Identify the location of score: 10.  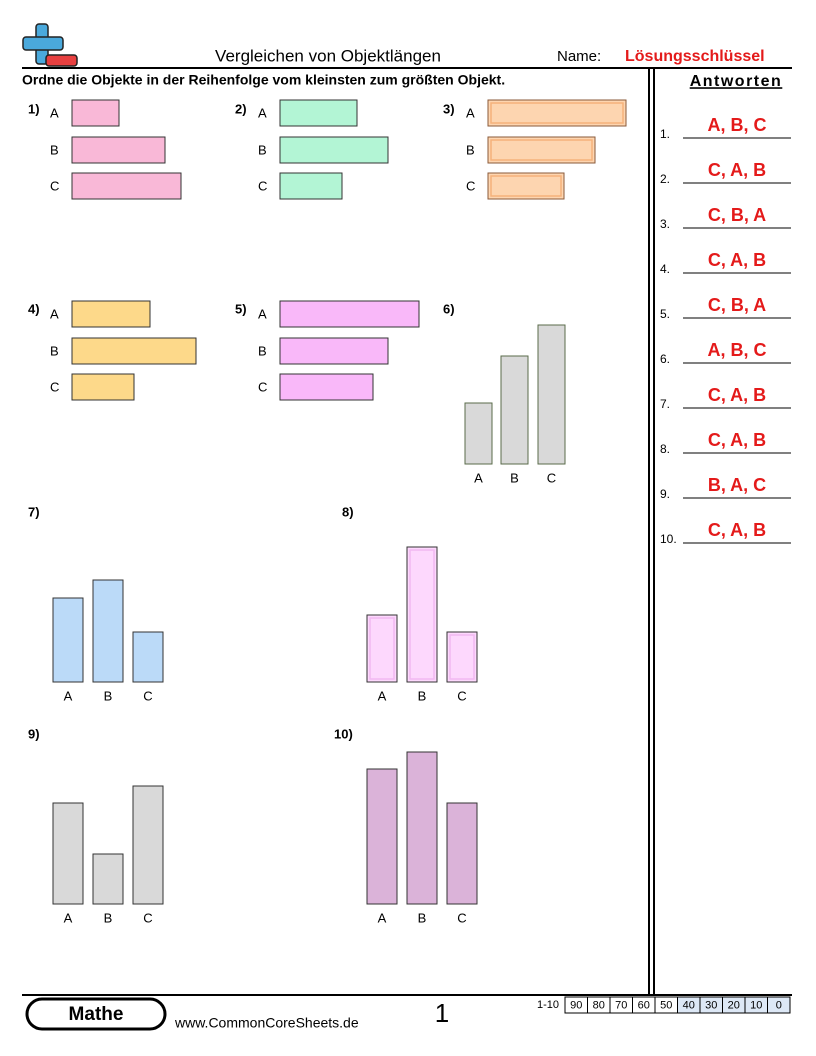
(756, 1005).